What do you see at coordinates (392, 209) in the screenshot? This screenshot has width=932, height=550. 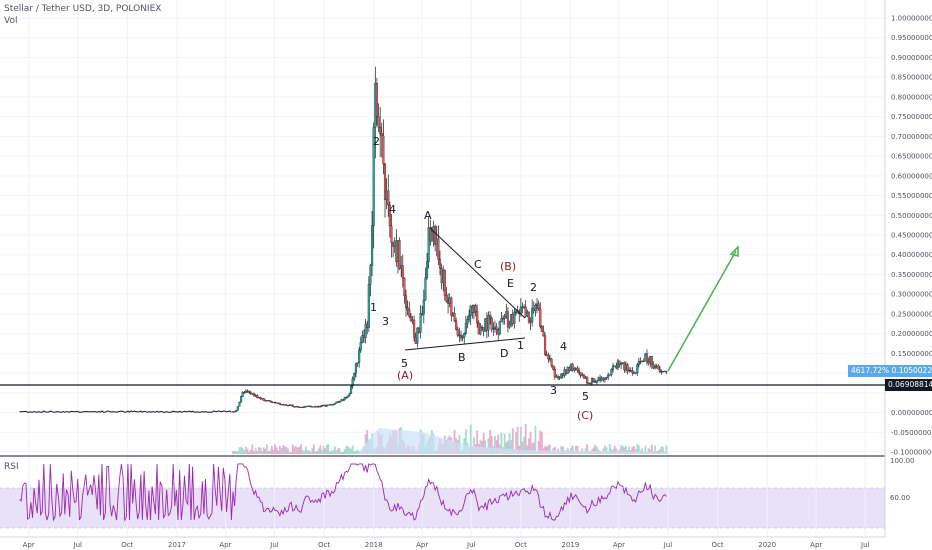 I see `wave-label-4: 4` at bounding box center [392, 209].